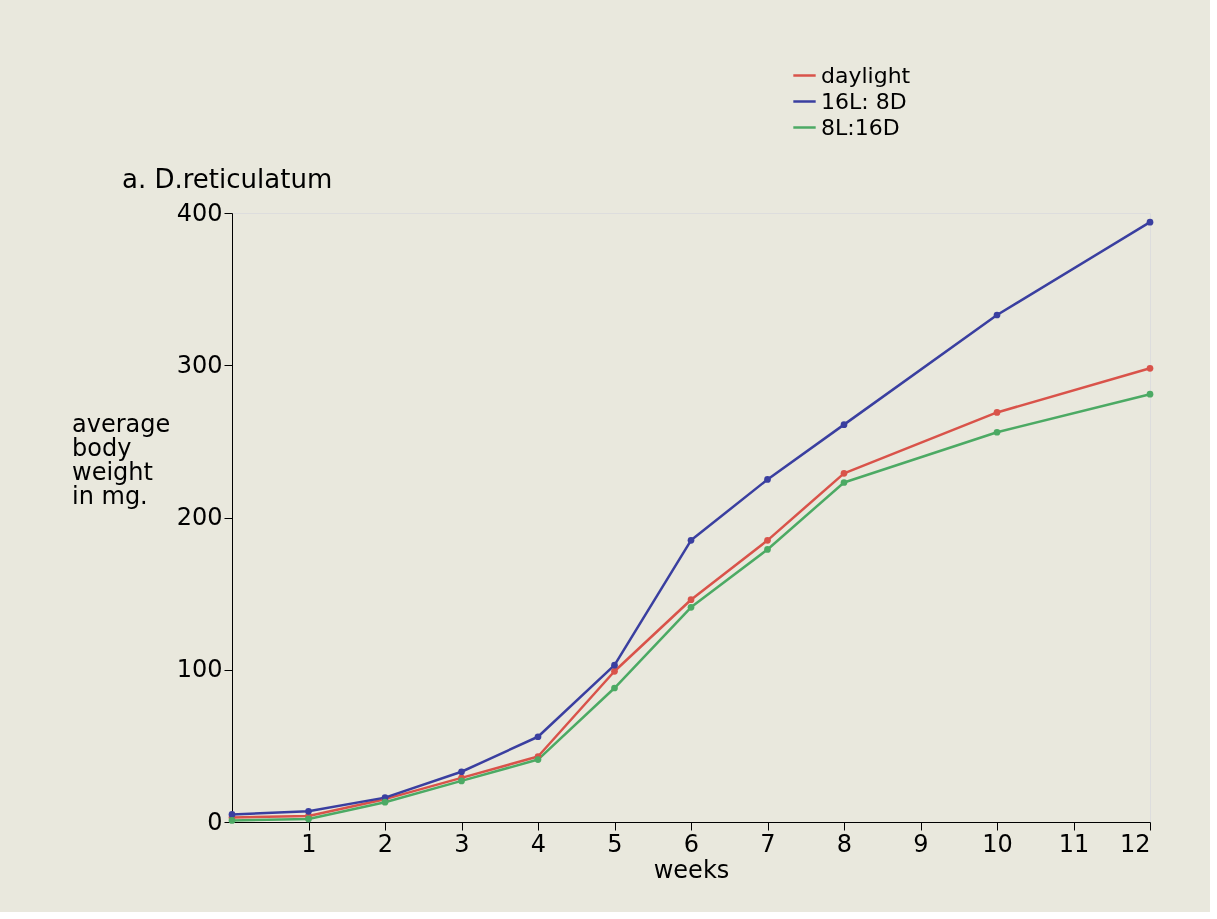  Describe the element at coordinates (227, 179) in the screenshot. I see `chart-title: a. D.reticulatum` at that location.